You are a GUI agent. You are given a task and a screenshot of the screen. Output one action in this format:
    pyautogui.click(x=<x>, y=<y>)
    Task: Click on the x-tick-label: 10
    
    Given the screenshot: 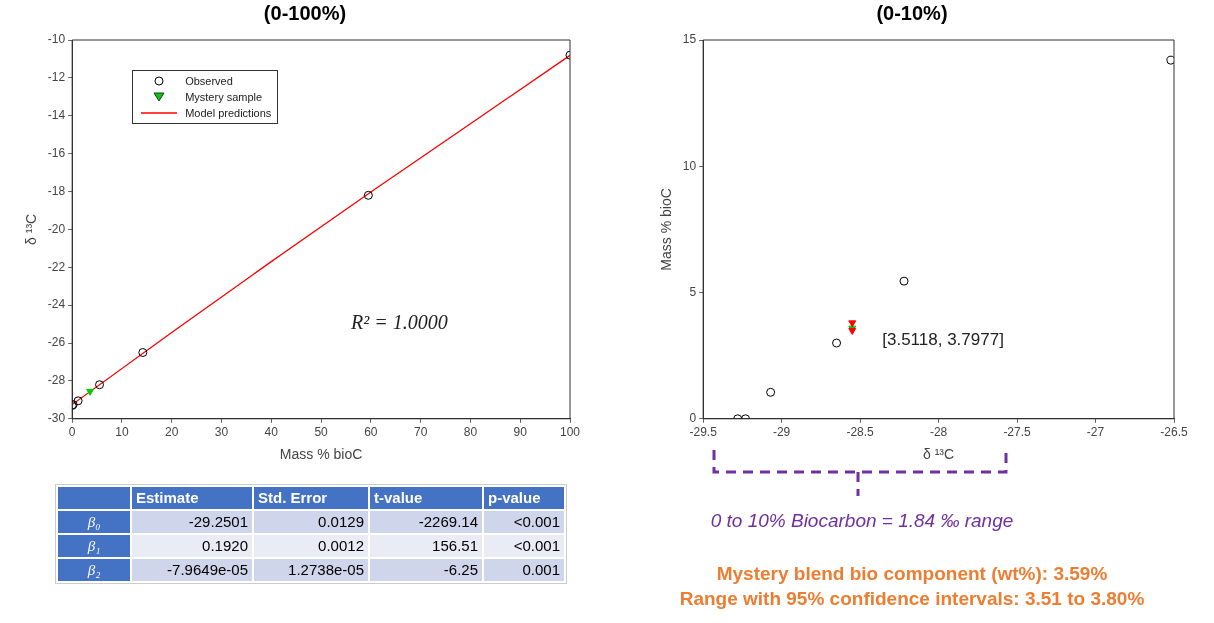 What is the action you would take?
    pyautogui.click(x=122, y=432)
    